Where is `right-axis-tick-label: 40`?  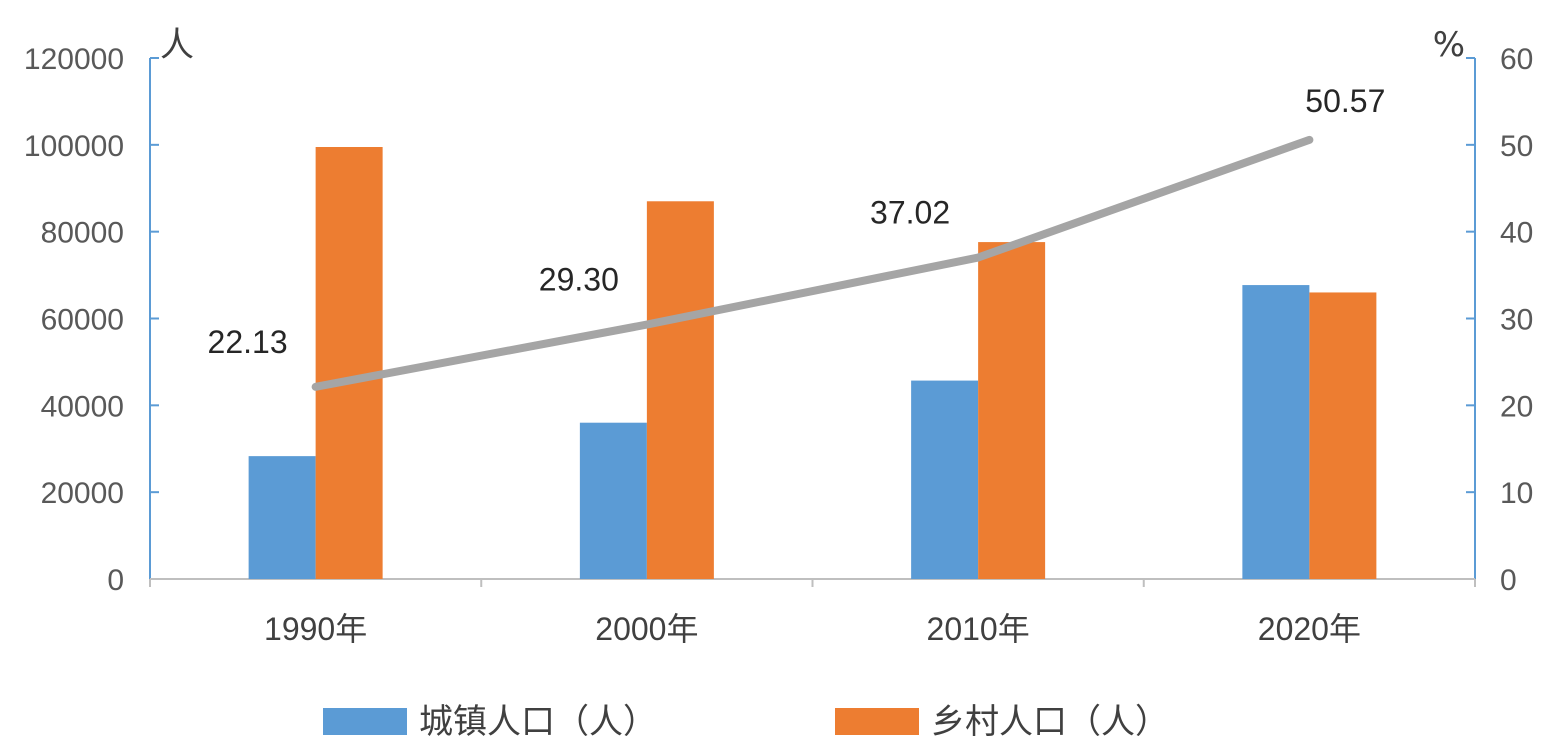 right-axis-tick-label: 40 is located at coordinates (1516, 233).